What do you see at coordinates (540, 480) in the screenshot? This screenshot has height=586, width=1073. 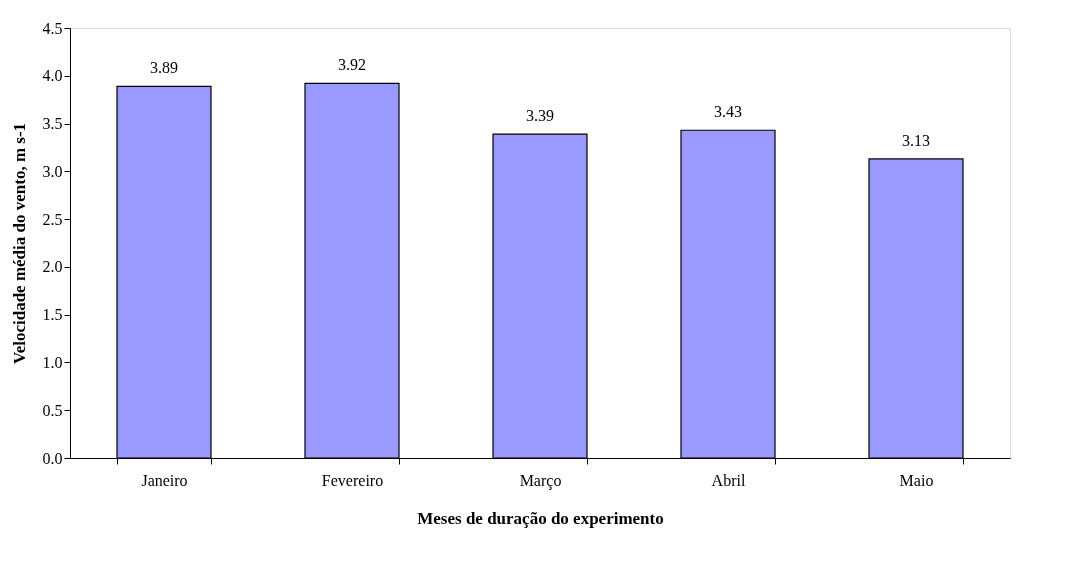 I see `x-tick-label: Março` at bounding box center [540, 480].